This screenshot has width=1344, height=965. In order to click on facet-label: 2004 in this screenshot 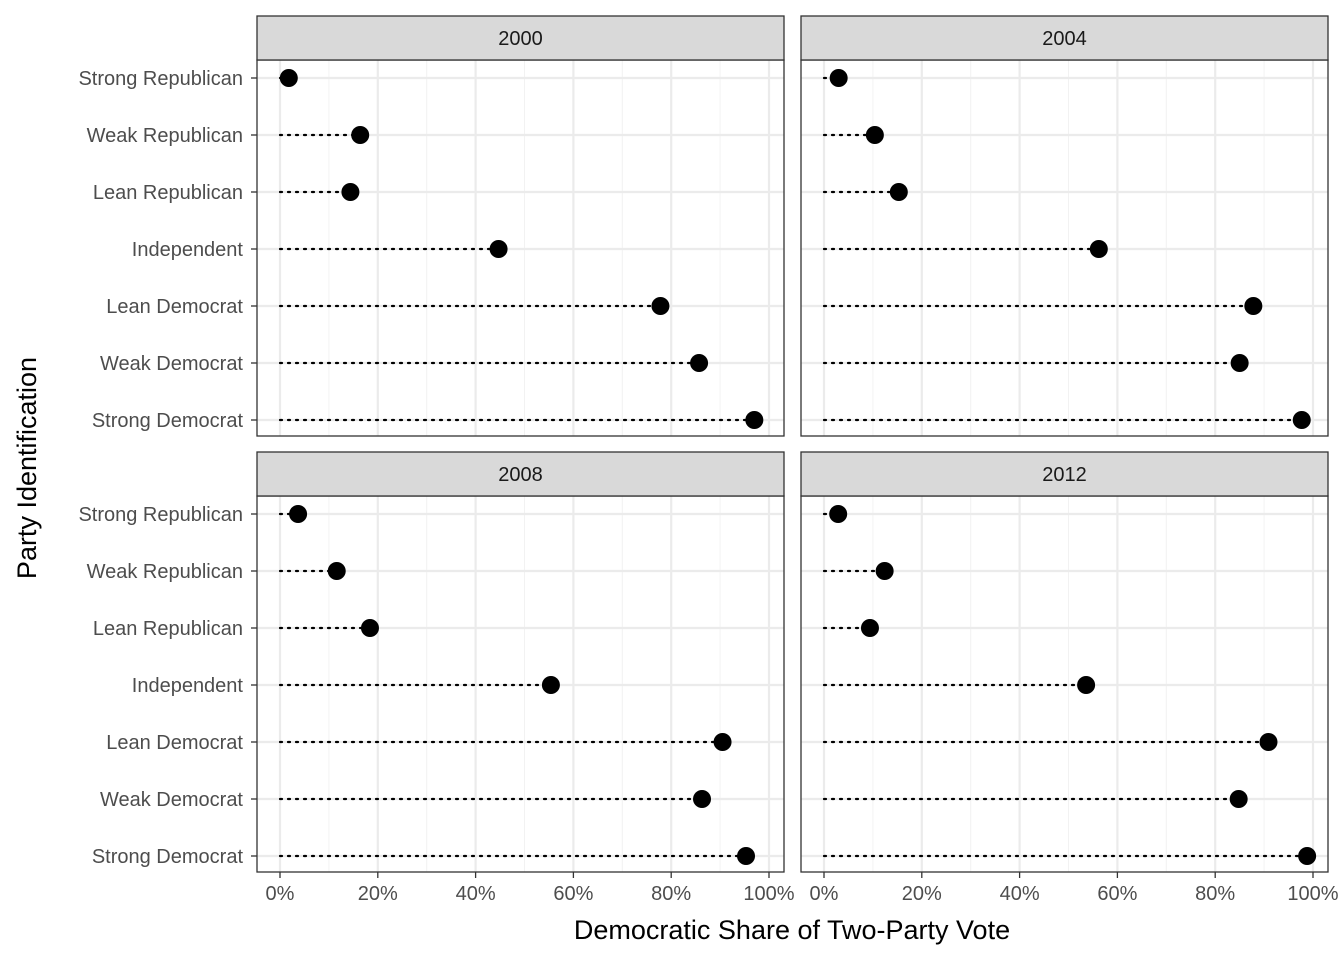, I will do `click(1064, 39)`.